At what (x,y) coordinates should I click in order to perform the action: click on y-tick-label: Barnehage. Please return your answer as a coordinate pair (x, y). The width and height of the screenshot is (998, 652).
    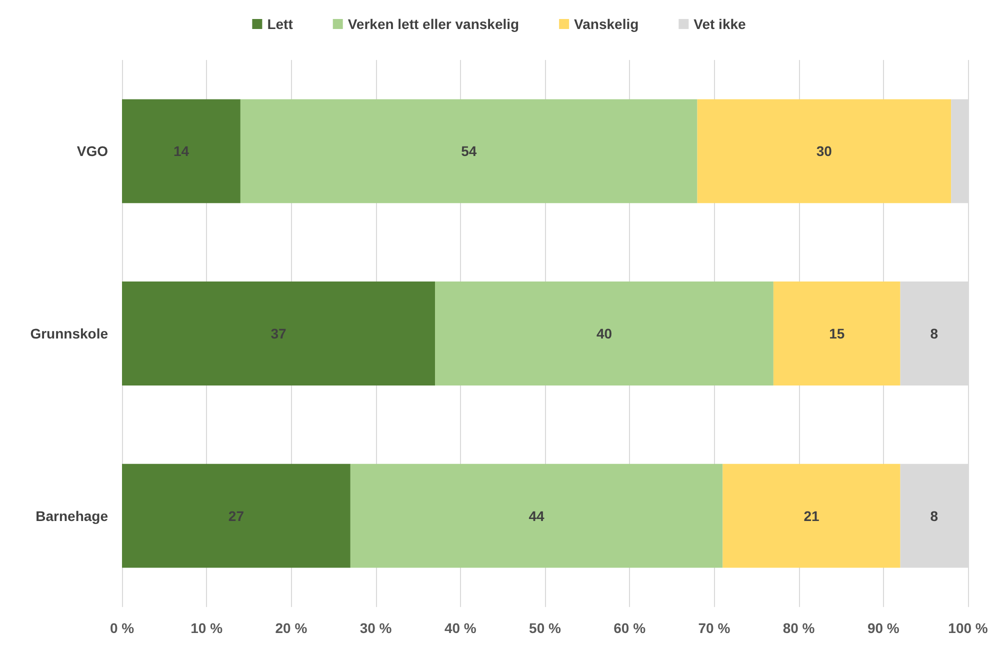
    Looking at the image, I should click on (72, 516).